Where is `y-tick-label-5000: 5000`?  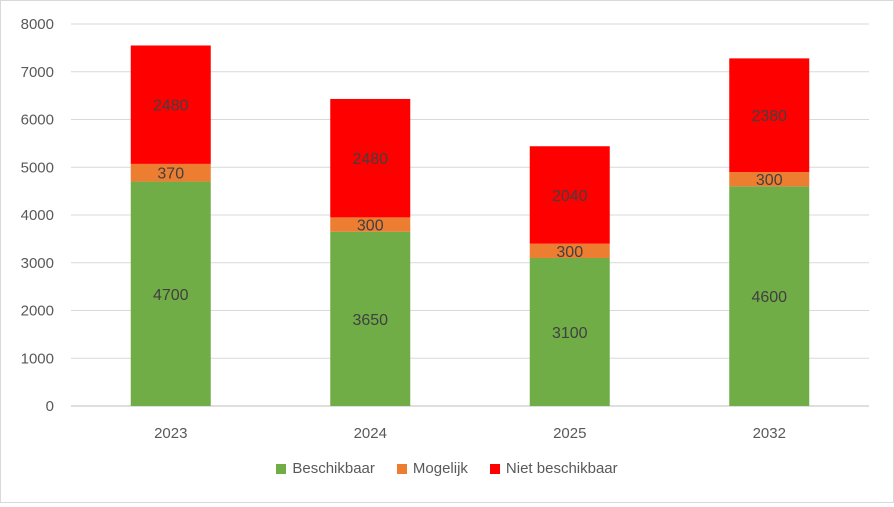
y-tick-label-5000: 5000 is located at coordinates (37, 167).